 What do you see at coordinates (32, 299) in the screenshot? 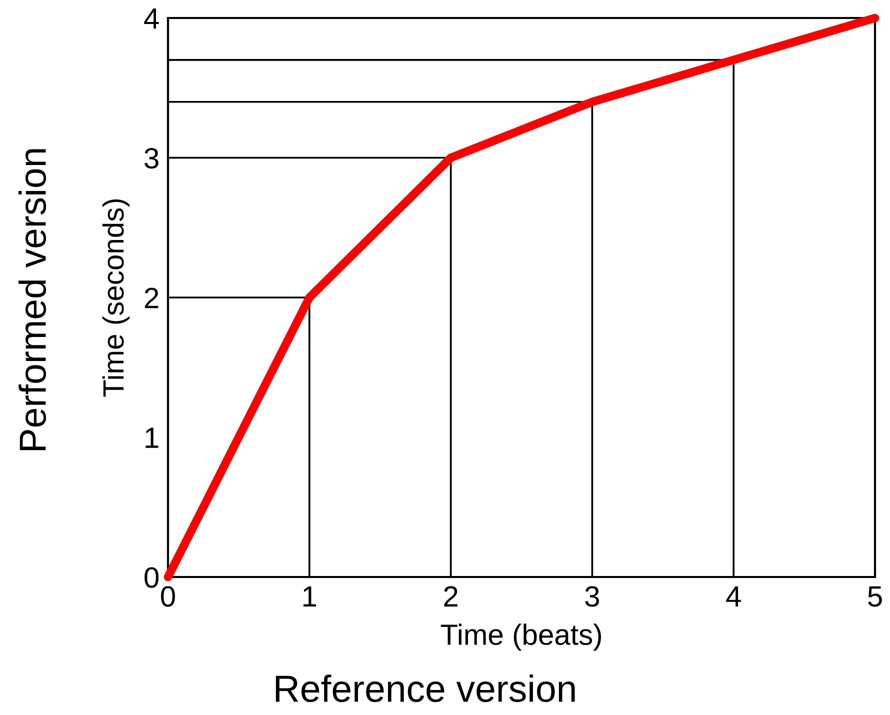
I see `text: Performed version` at bounding box center [32, 299].